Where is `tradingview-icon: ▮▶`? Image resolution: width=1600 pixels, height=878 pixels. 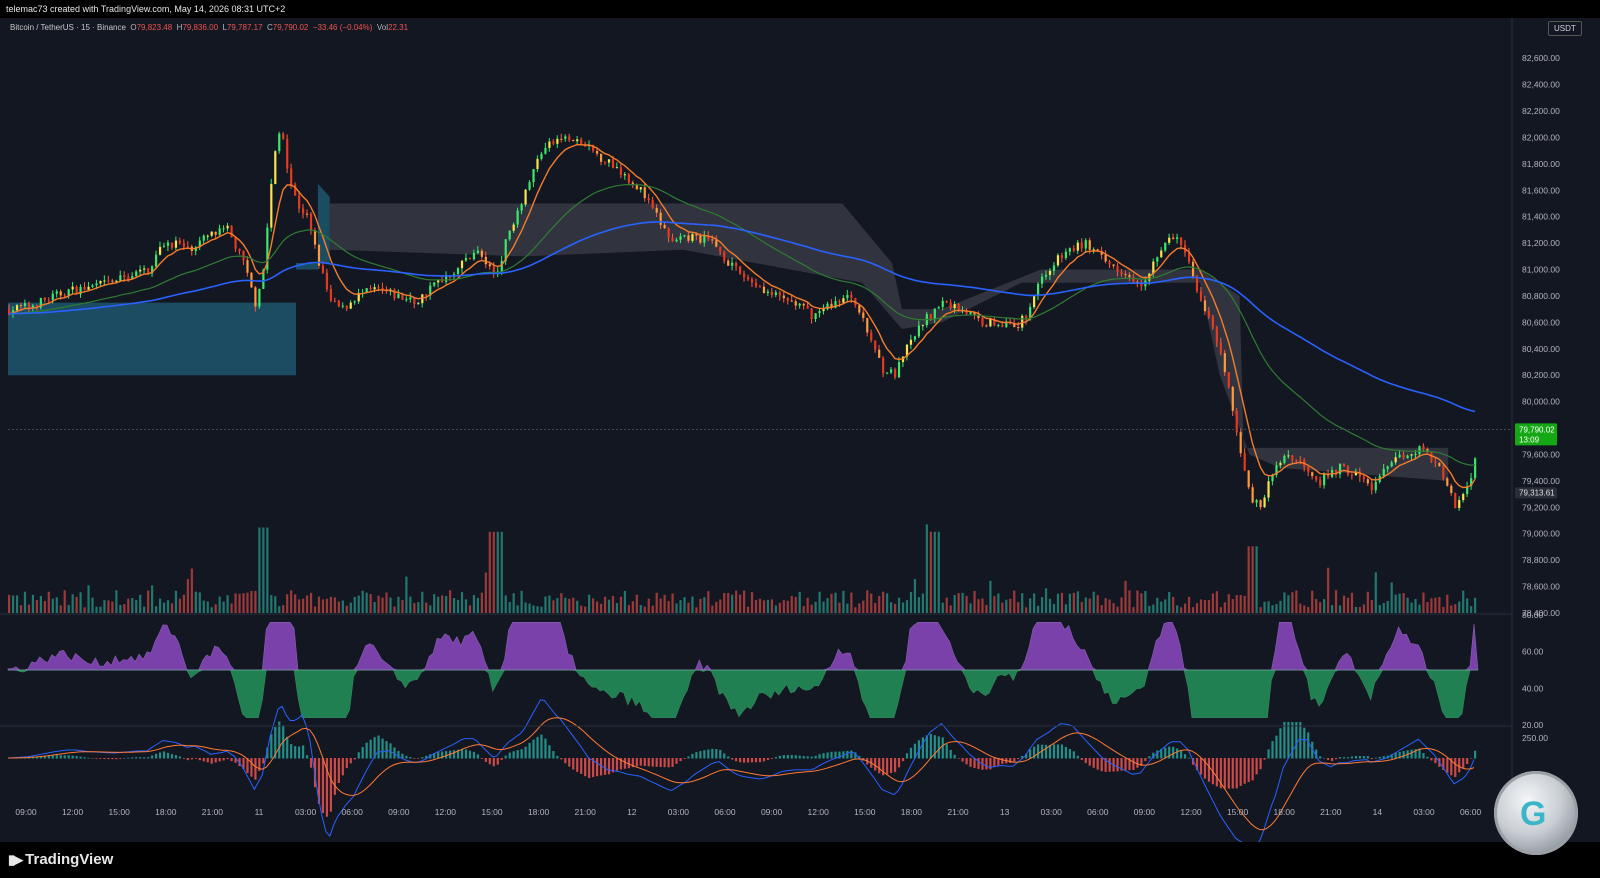
tradingview-icon: ▮▶ is located at coordinates (15, 859).